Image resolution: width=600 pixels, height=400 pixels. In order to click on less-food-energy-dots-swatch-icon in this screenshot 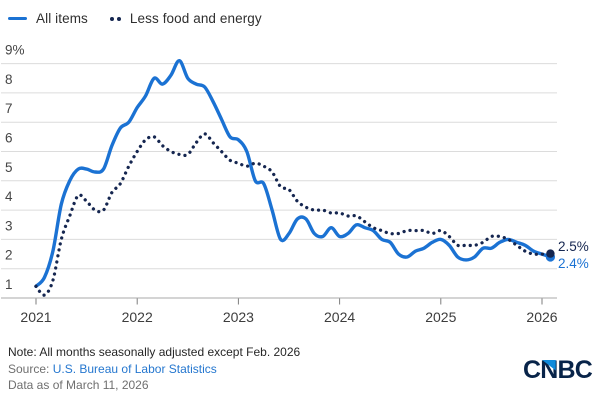, I will do `click(115, 18)`.